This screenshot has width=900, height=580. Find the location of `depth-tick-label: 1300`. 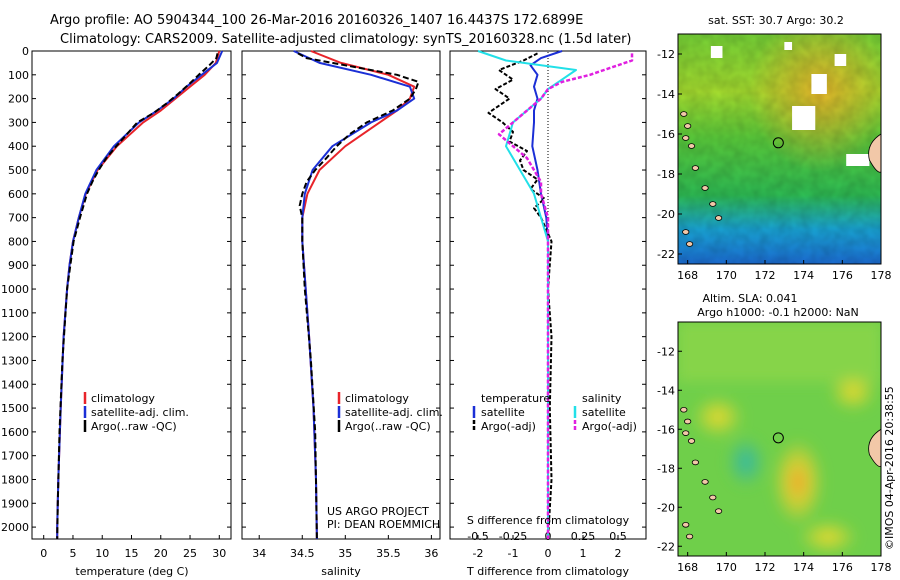

depth-tick-label: 1300 is located at coordinates (15, 360).